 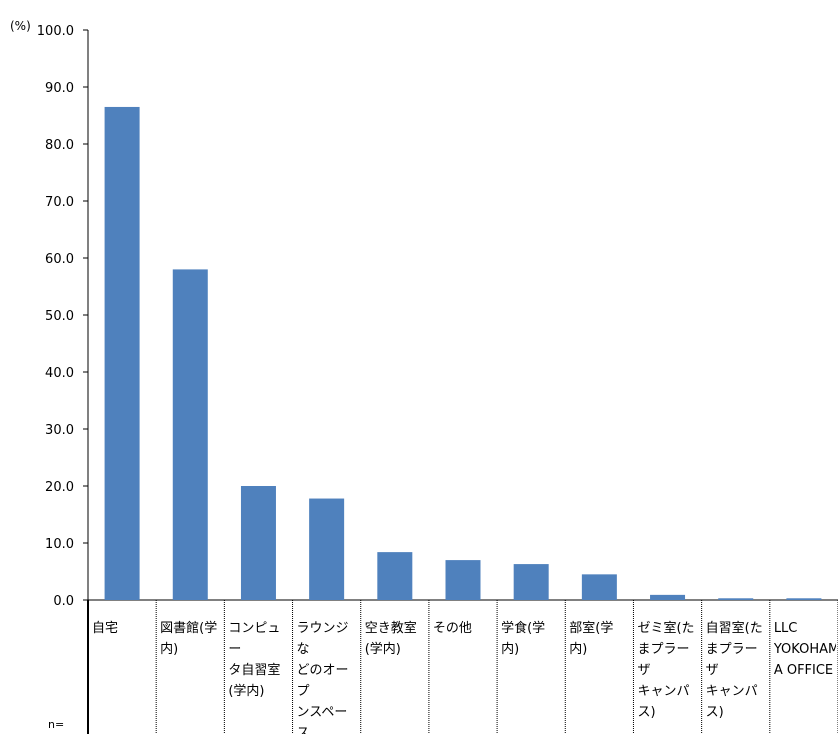 What do you see at coordinates (591, 639) in the screenshot?
I see `category-label: 部室(学 内)` at bounding box center [591, 639].